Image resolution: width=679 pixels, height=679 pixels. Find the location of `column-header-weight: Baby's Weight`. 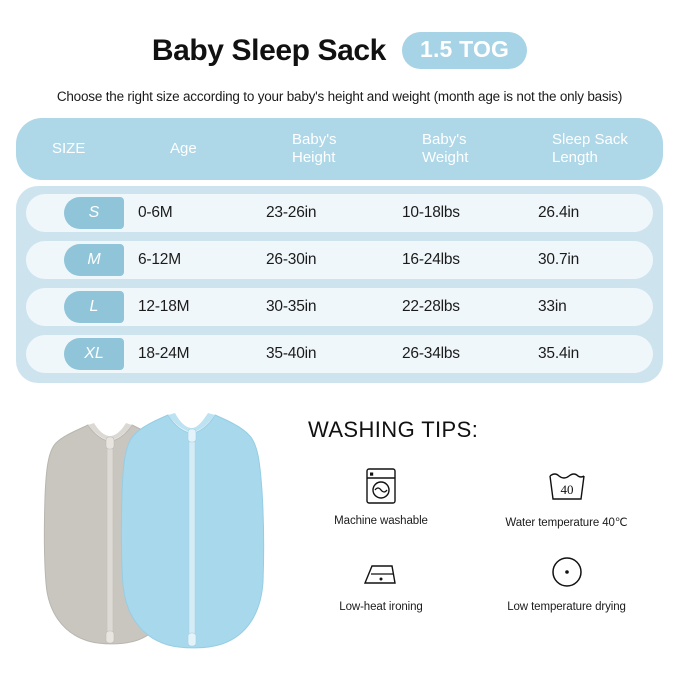

column-header-weight: Baby's Weight is located at coordinates (445, 148).